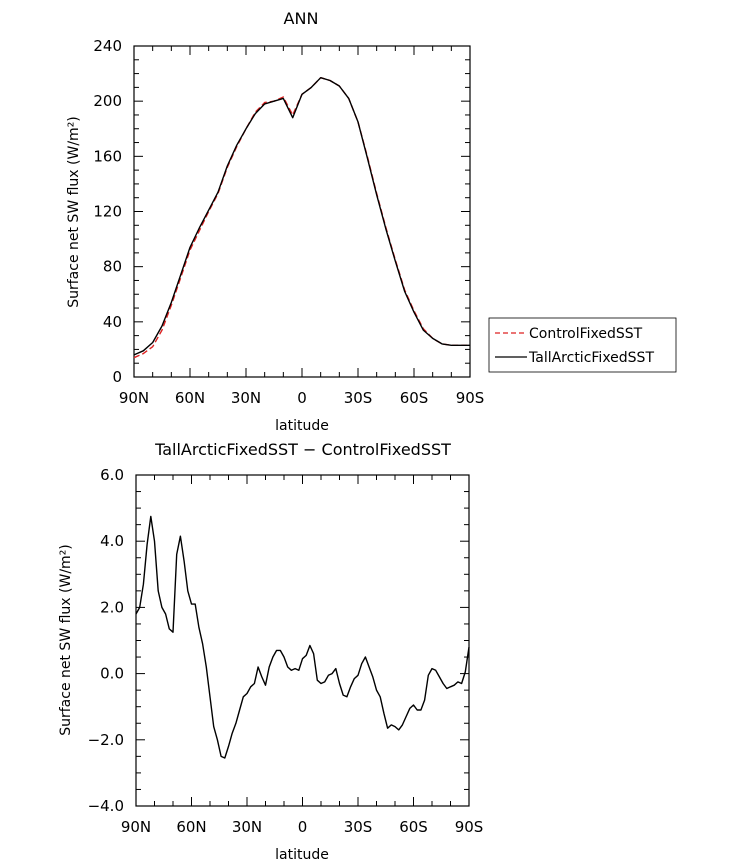 Image resolution: width=733 pixels, height=866 pixels. What do you see at coordinates (302, 855) in the screenshot?
I see `bottom-x-axis-label: latitude` at bounding box center [302, 855].